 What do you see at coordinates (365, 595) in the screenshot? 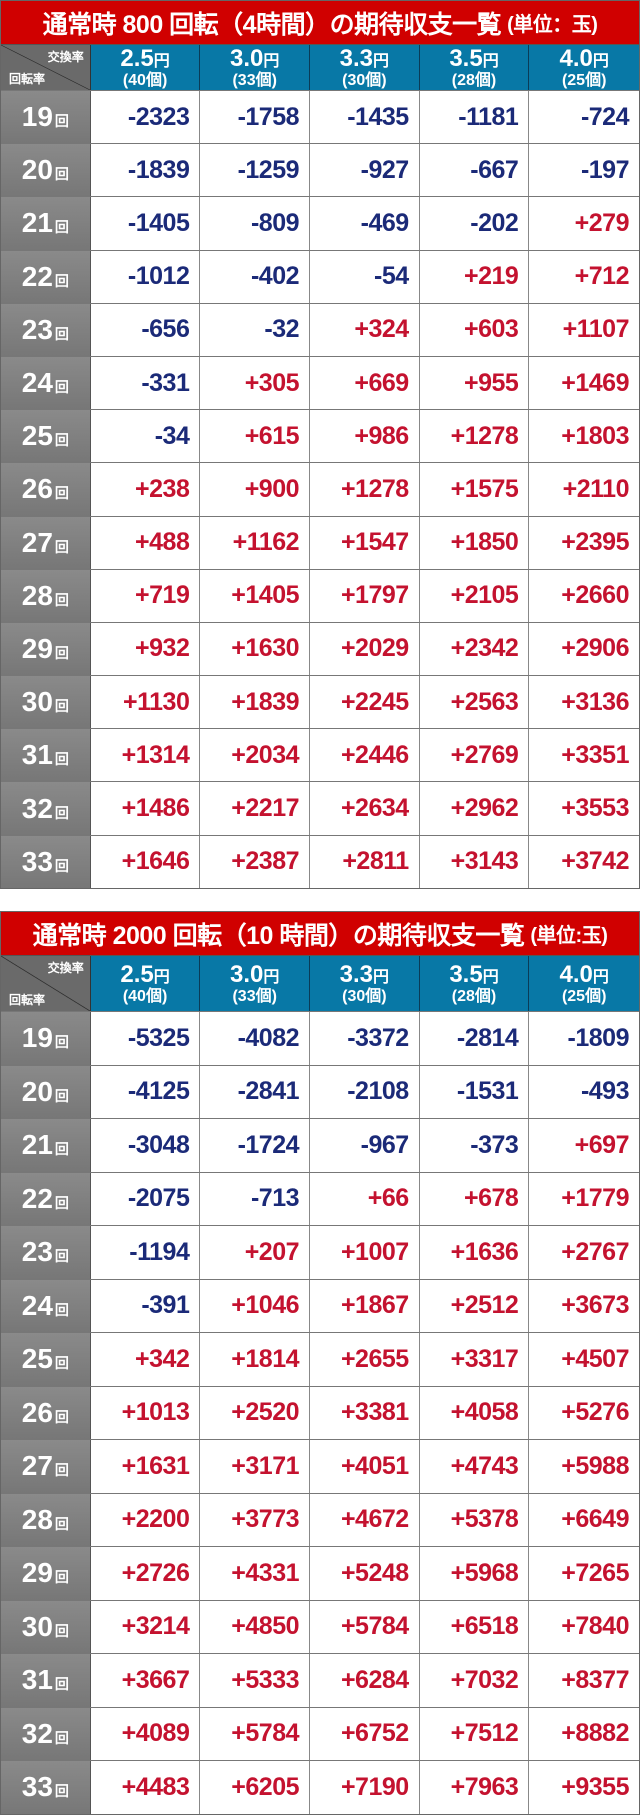
I see `value-cell: +1797` at bounding box center [365, 595].